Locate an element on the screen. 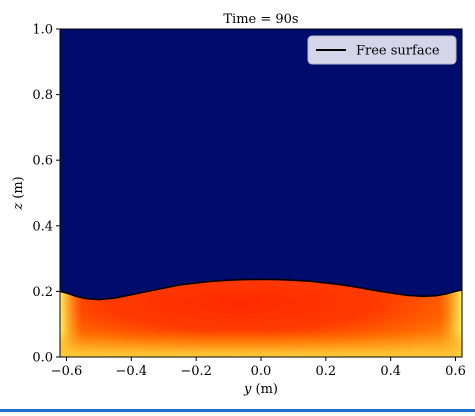  x-tick-label: −0.2 is located at coordinates (196, 371).